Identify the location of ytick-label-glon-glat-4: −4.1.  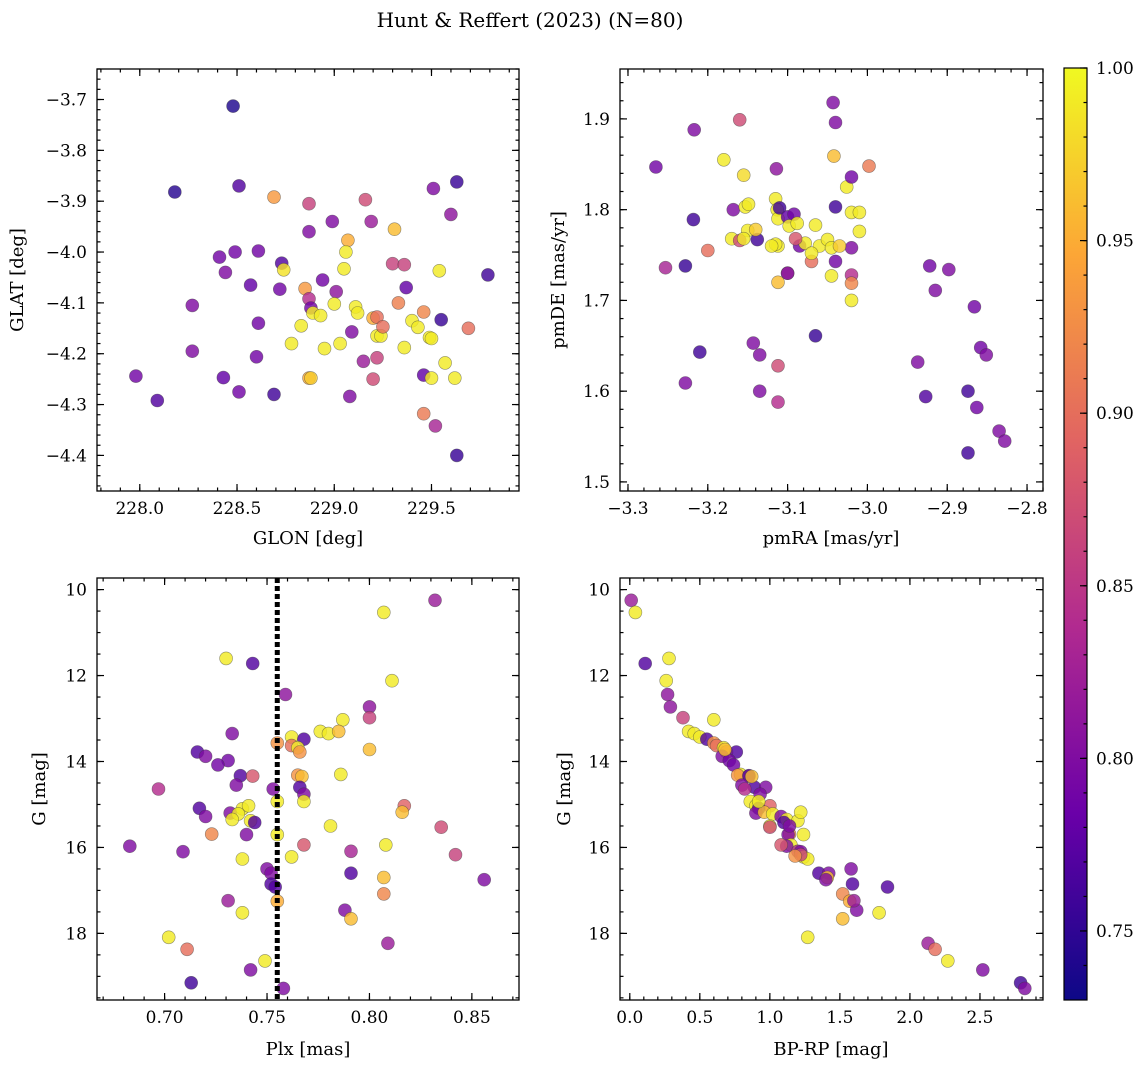
(66, 304).